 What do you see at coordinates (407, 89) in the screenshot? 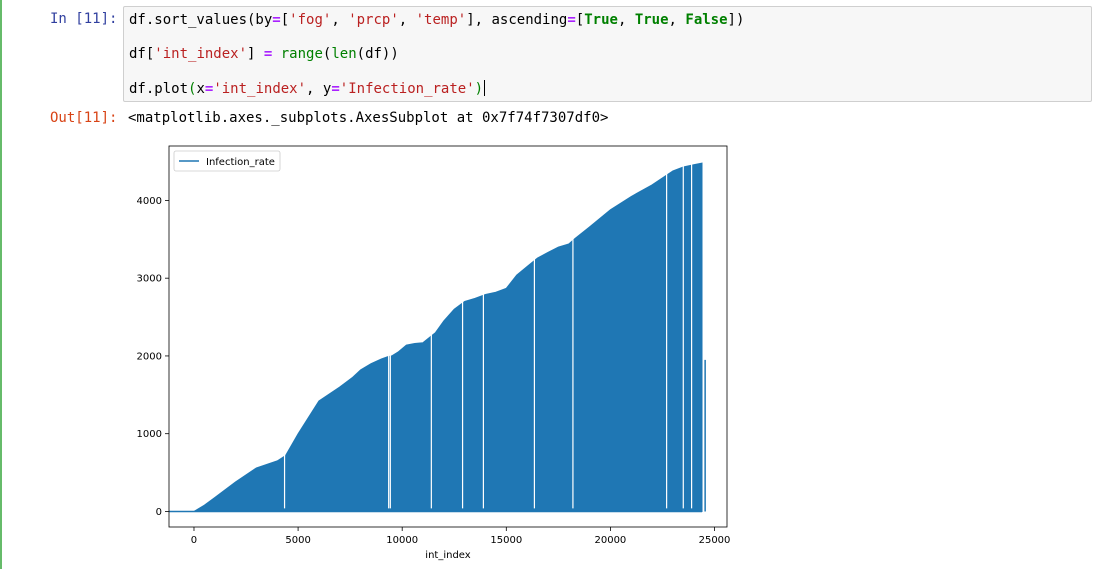
I see `code-token: 'Infection_rate'` at bounding box center [407, 89].